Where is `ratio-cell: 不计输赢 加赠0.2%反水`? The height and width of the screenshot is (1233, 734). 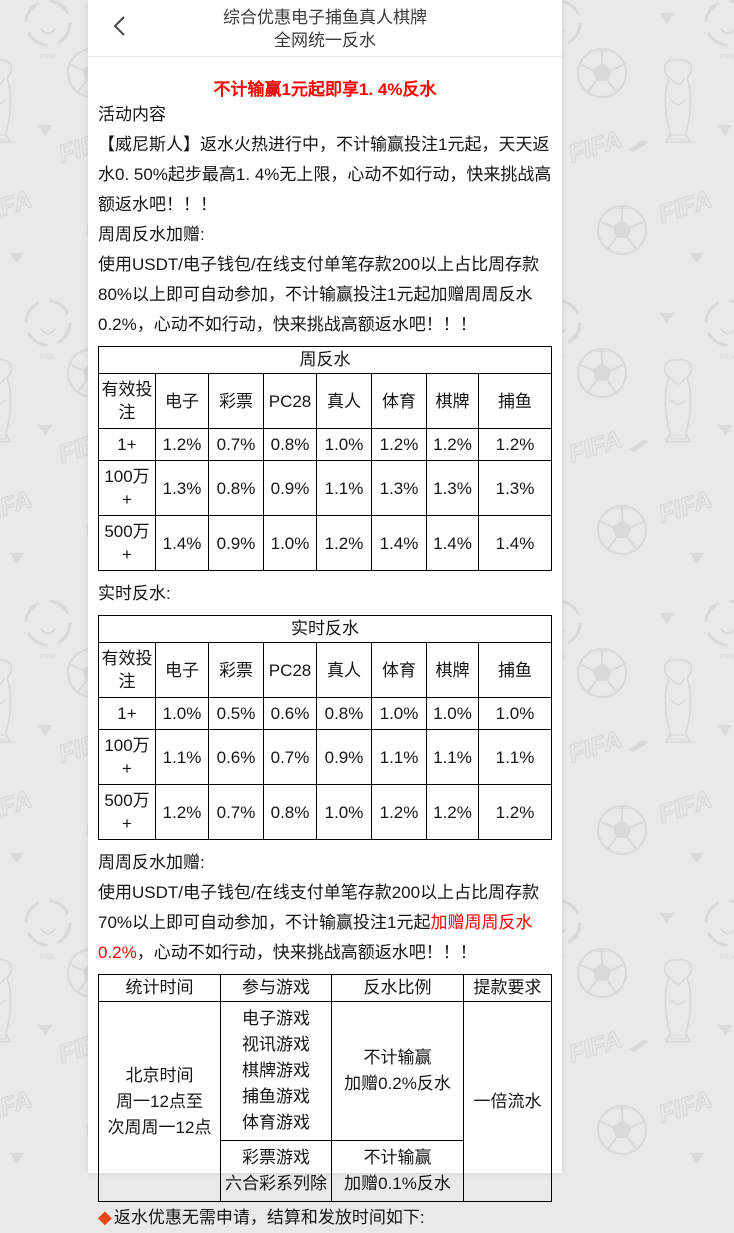
ratio-cell: 不计输赢 加赠0.2%反水 is located at coordinates (397, 1071).